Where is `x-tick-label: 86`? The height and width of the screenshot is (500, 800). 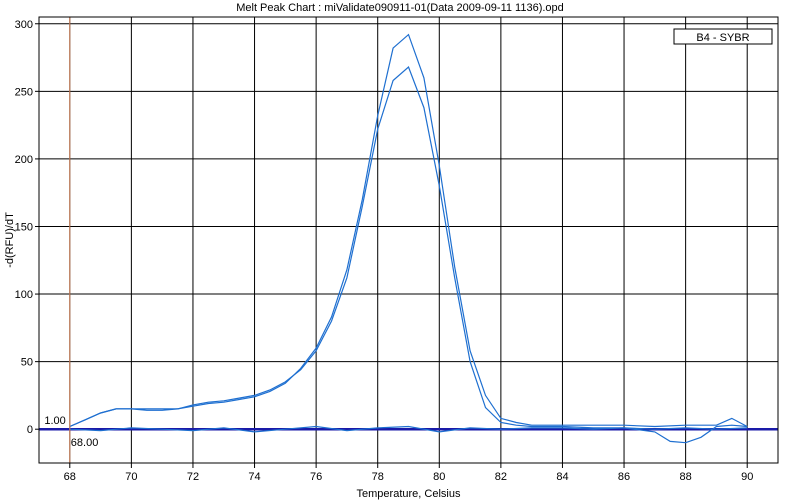 x-tick-label: 86 is located at coordinates (624, 477).